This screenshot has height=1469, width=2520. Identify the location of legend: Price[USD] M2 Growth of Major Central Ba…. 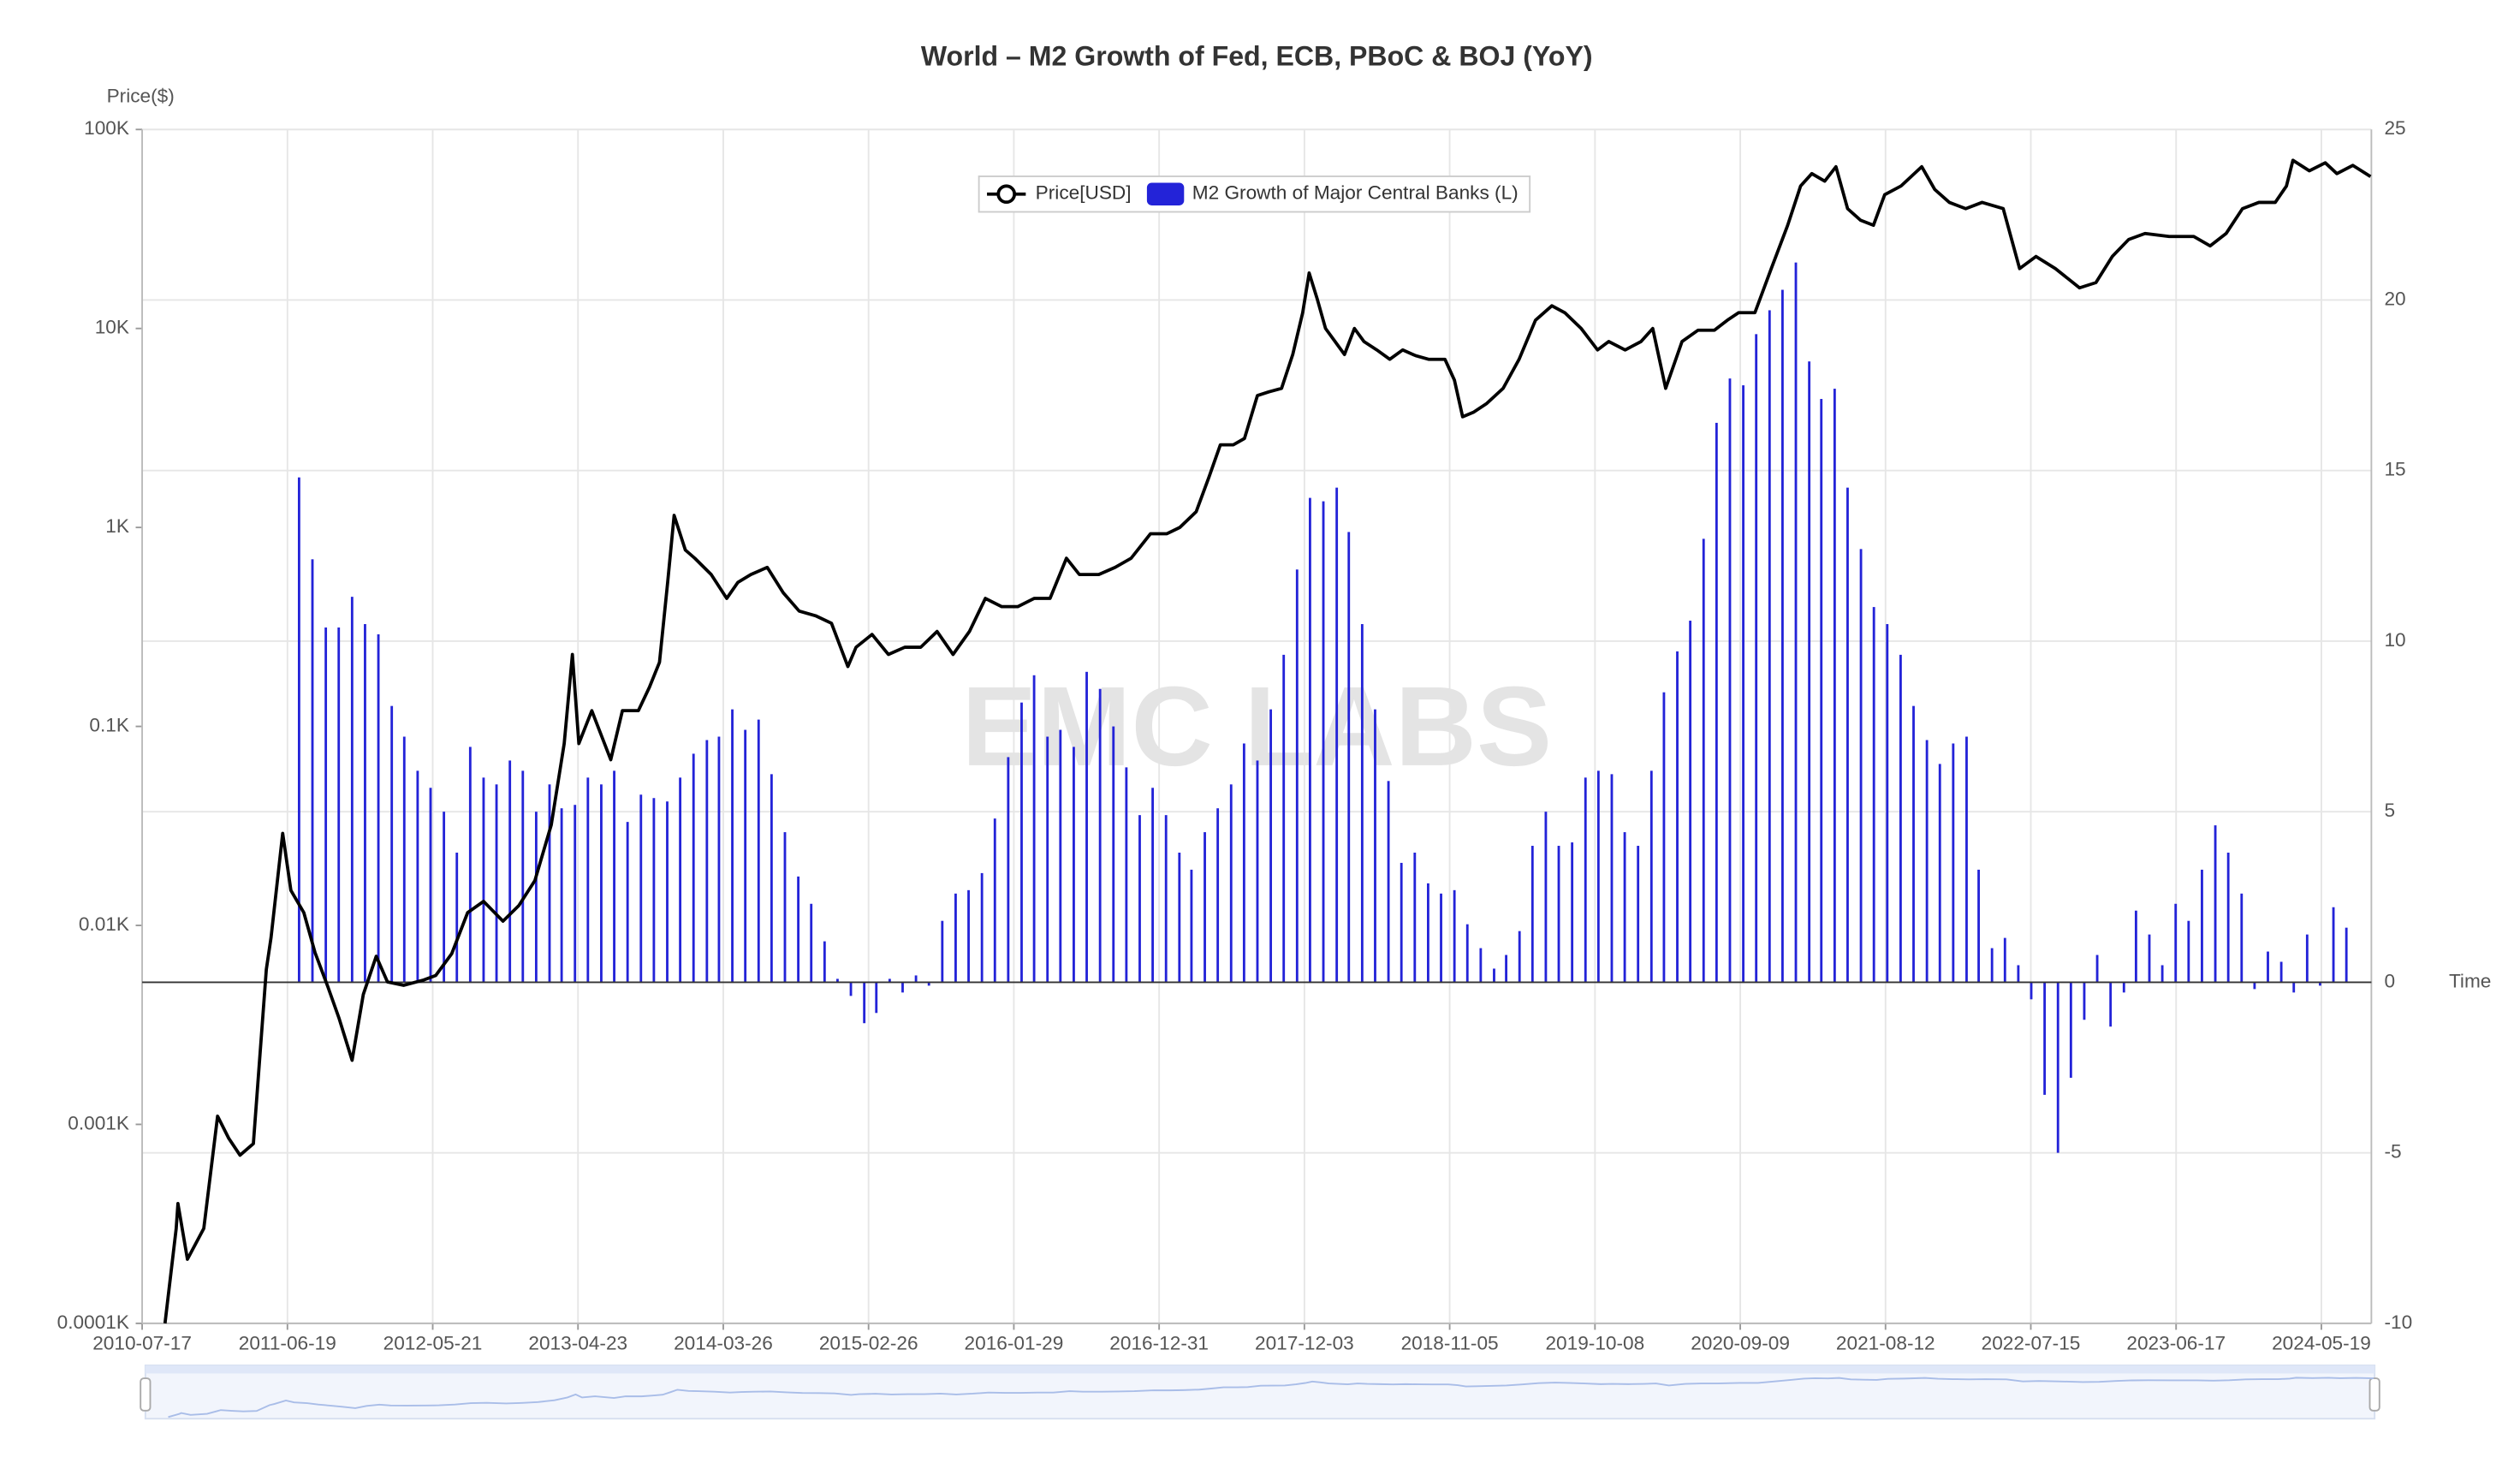
(1254, 194).